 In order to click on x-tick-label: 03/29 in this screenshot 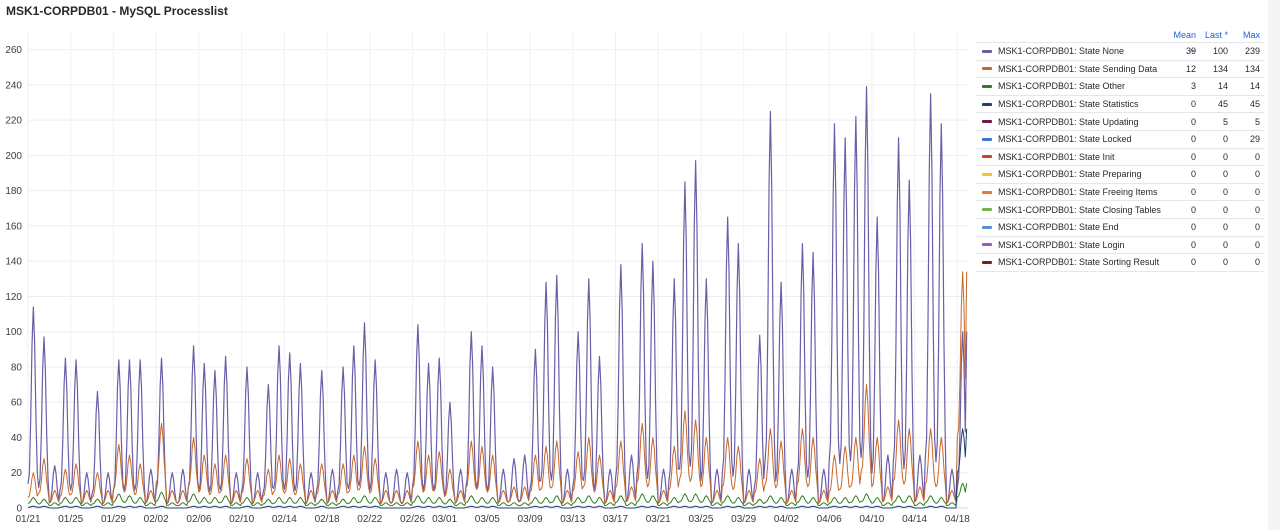, I will do `click(743, 519)`.